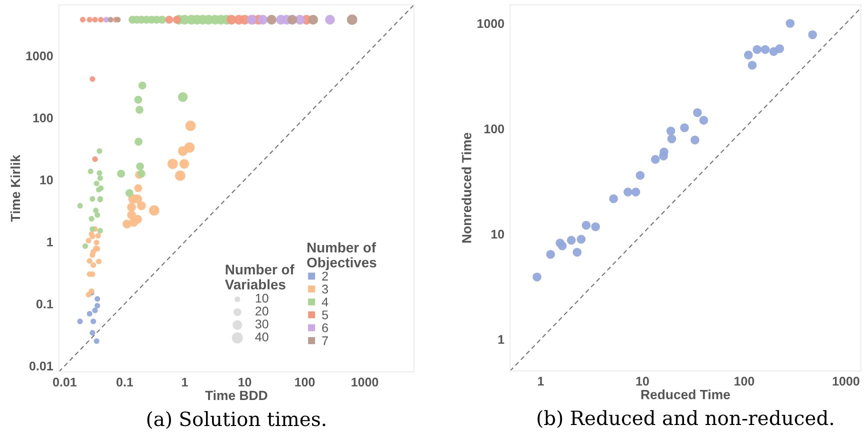 Image resolution: width=866 pixels, height=440 pixels. Describe the element at coordinates (325, 340) in the screenshot. I see `legend-label: 7` at that location.